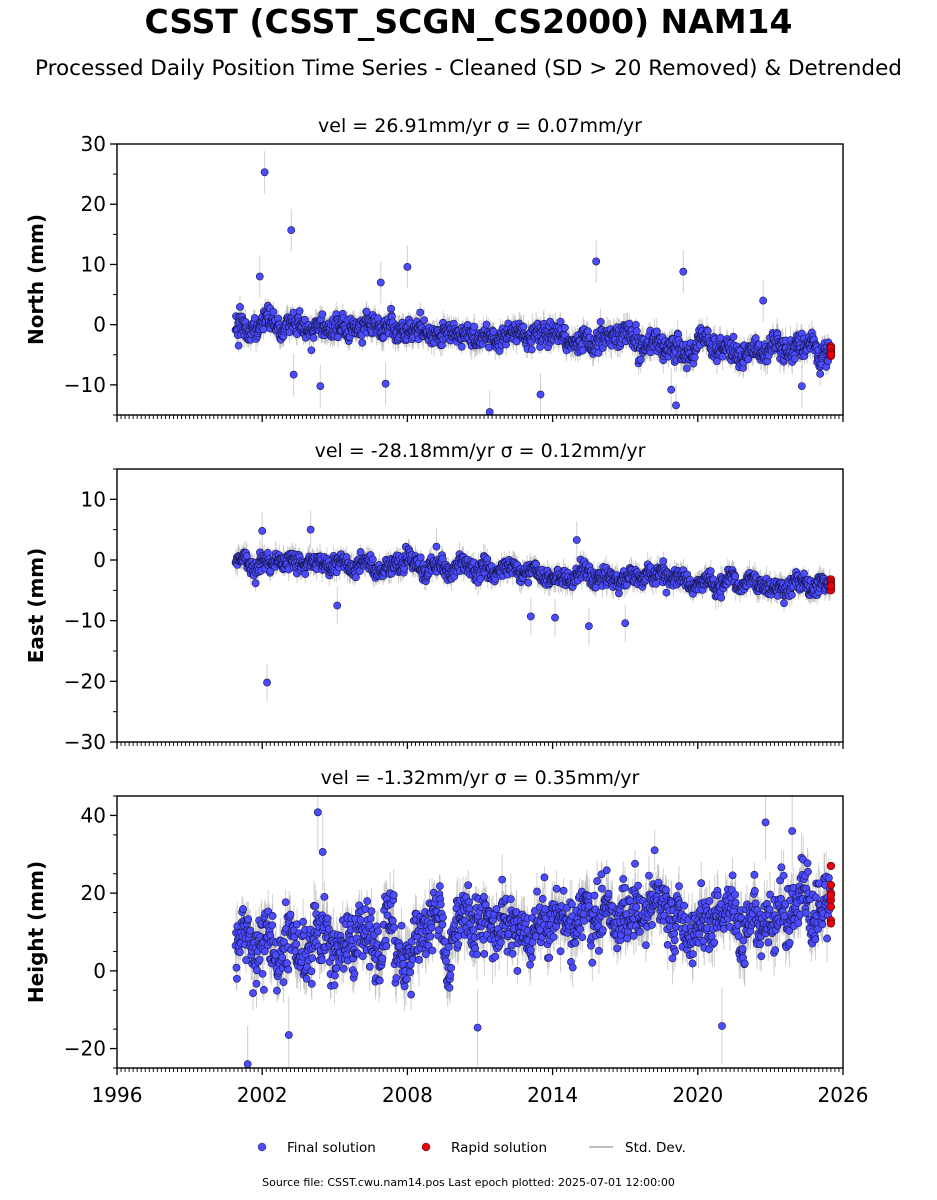 The image size is (937, 1200). I want to click on y-axis-label: North (mm), so click(36, 279).